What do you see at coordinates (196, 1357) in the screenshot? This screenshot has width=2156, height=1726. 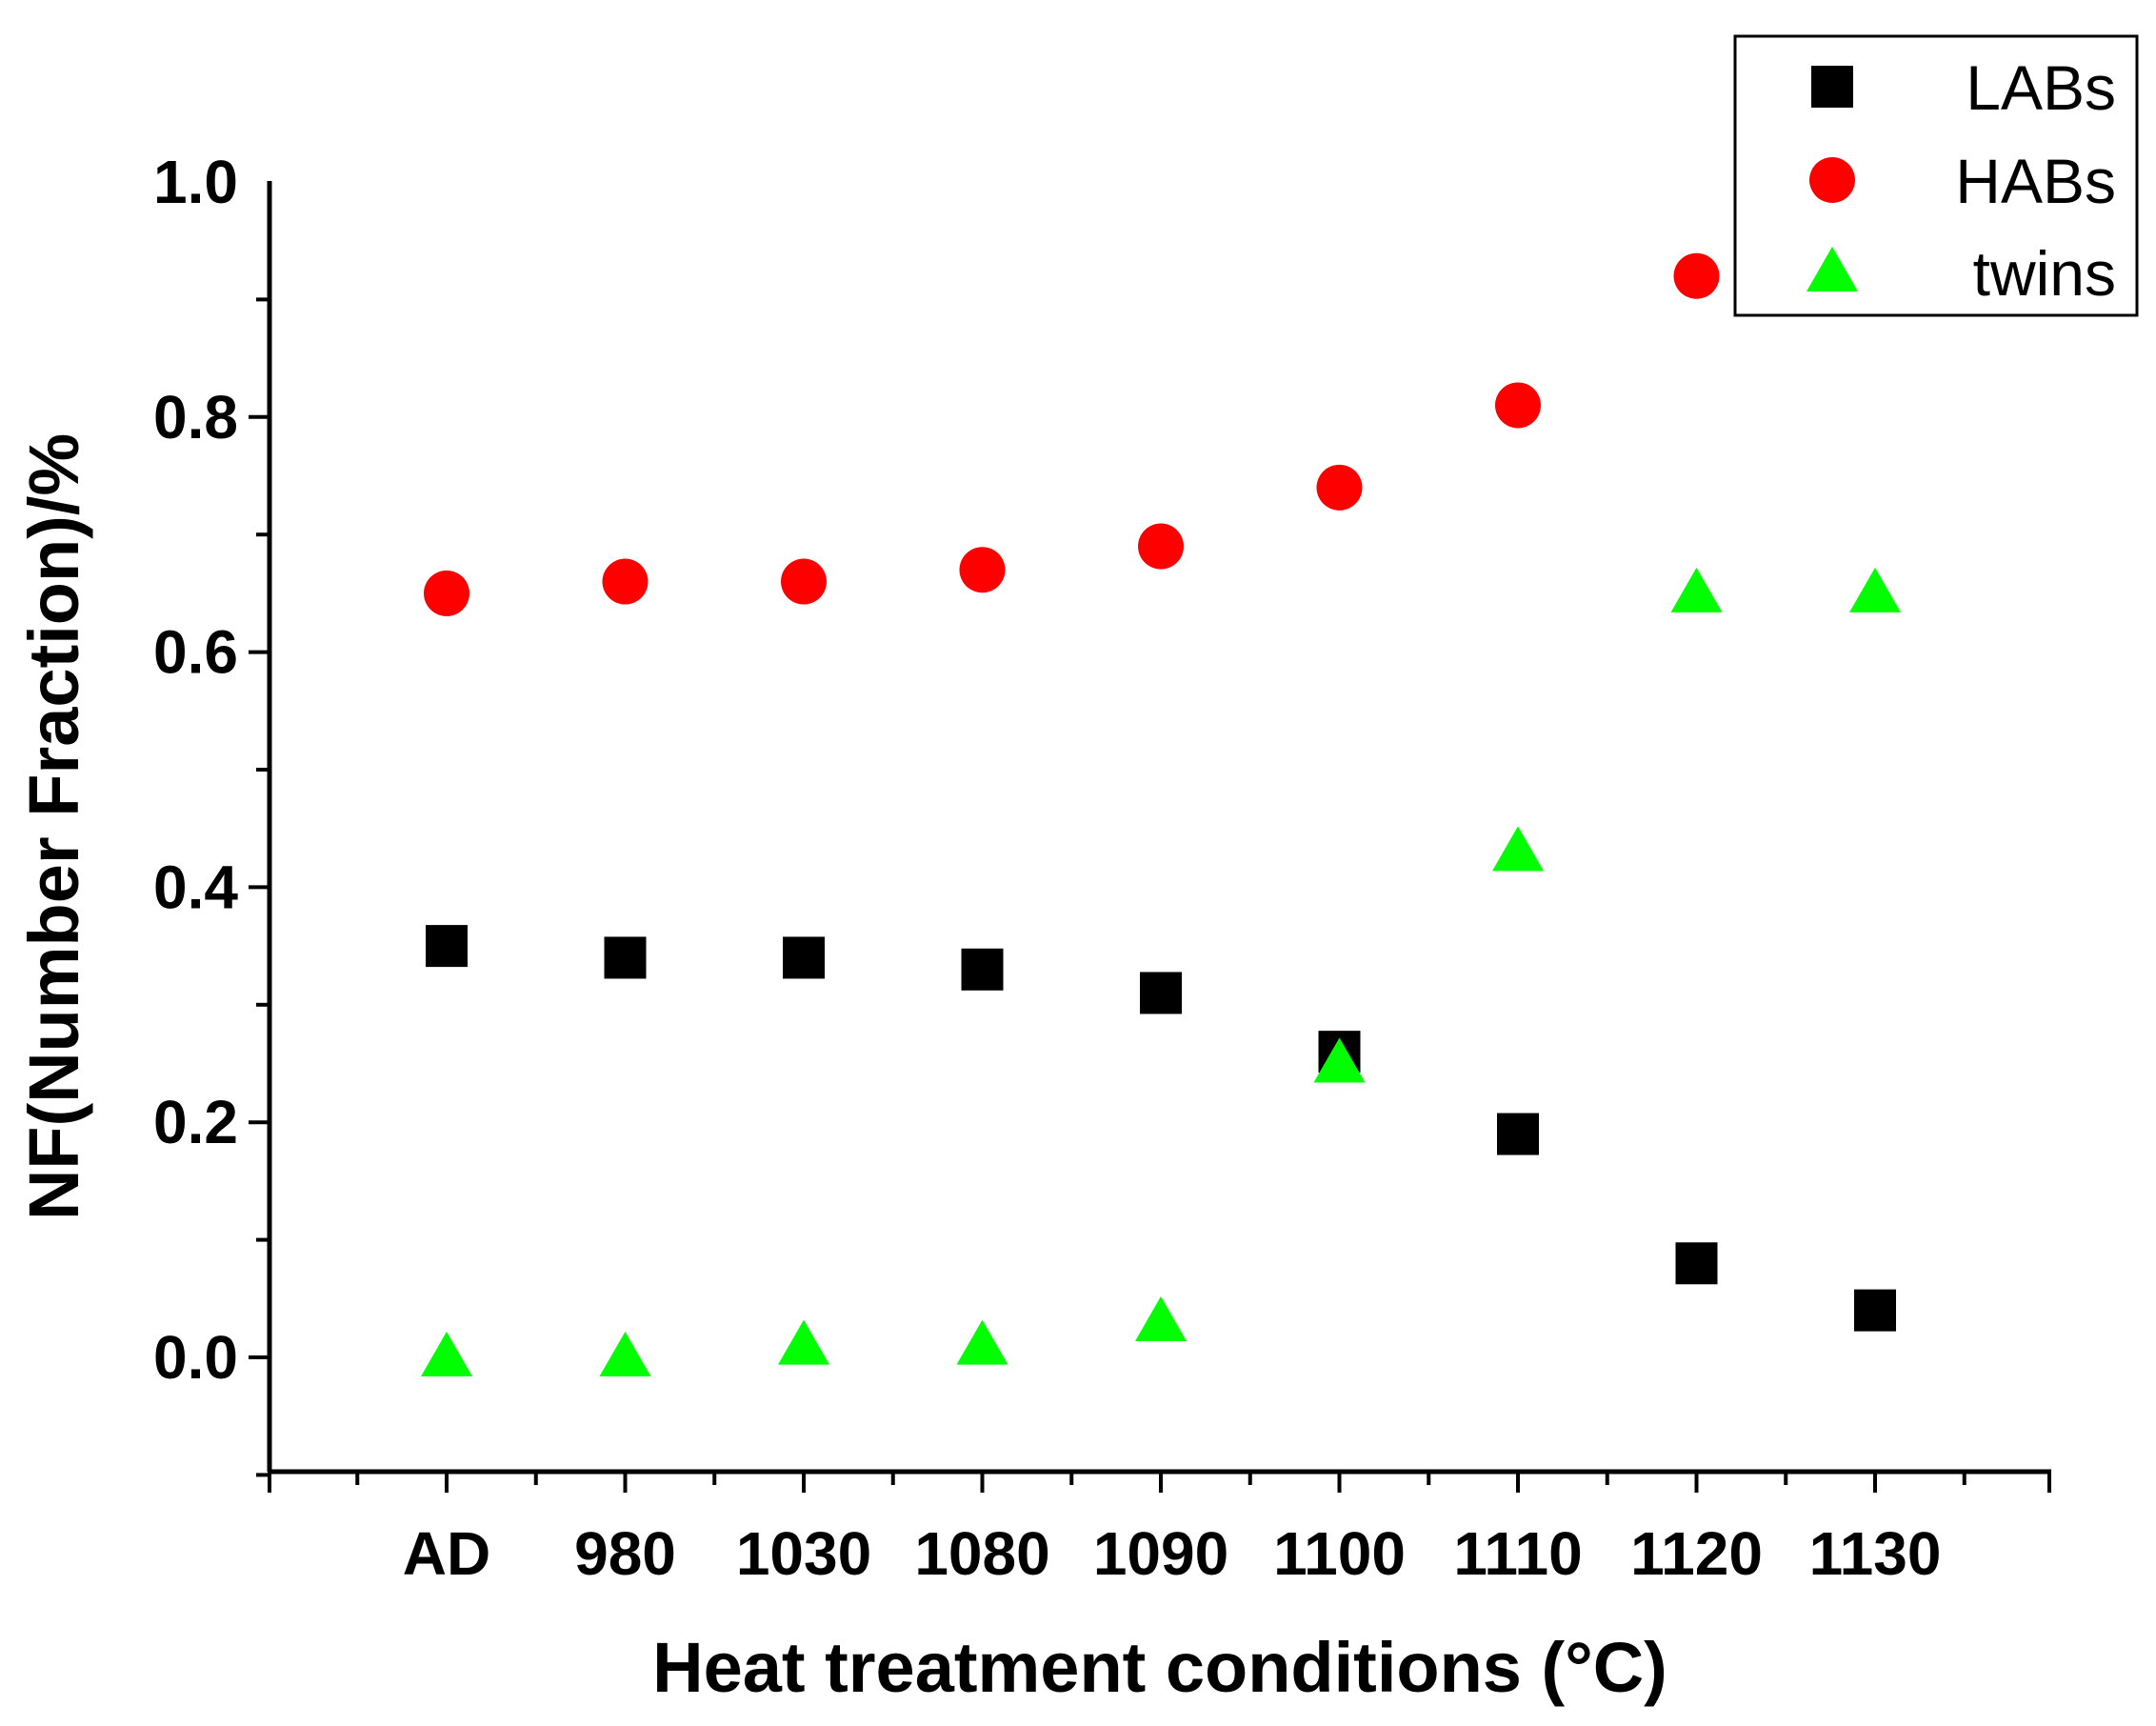 I see `y-tick-label: 0.0` at bounding box center [196, 1357].